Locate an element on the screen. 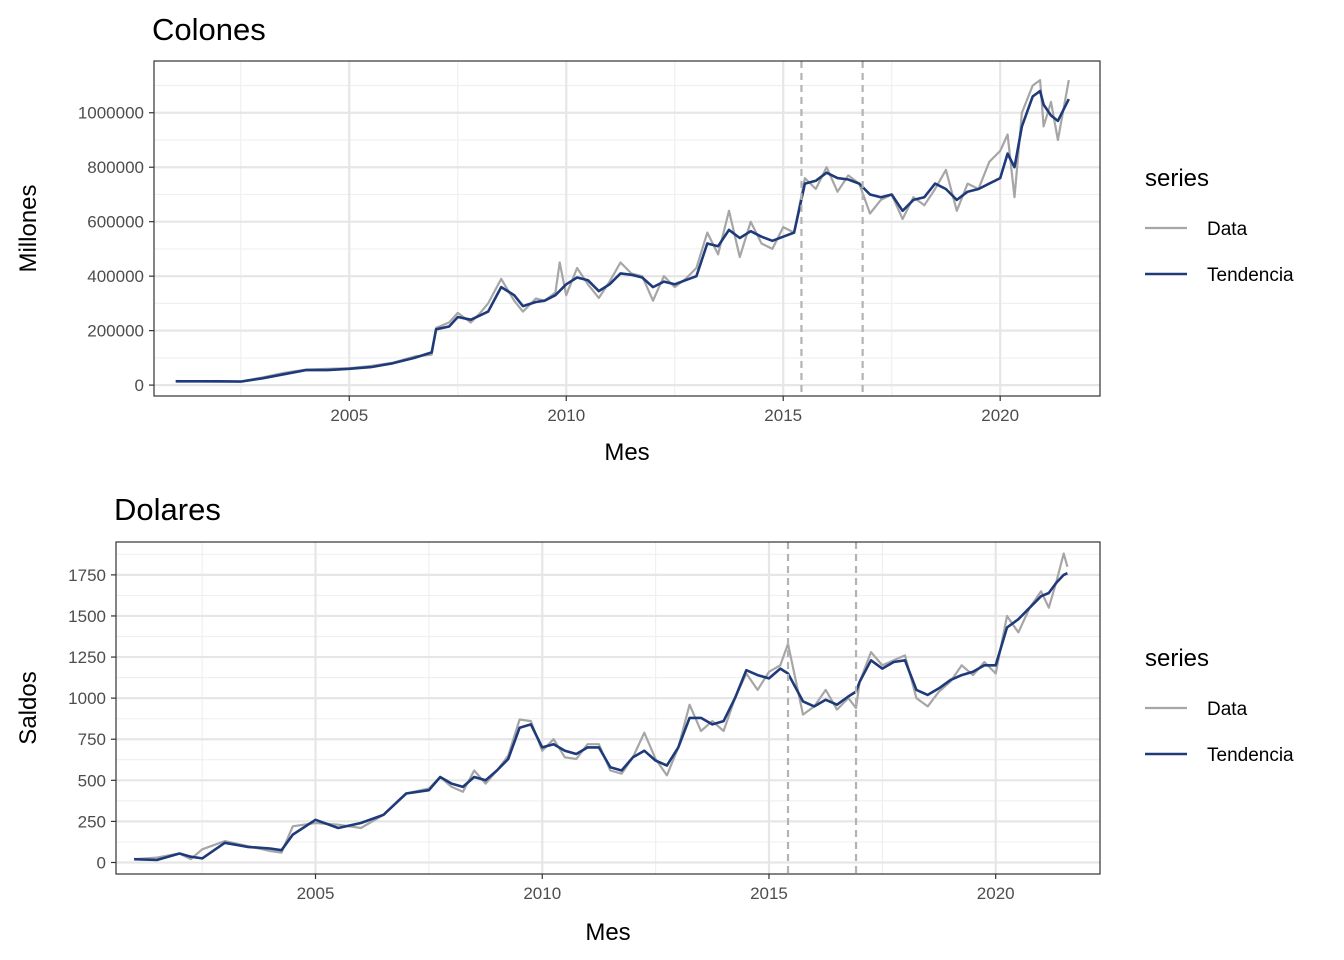 This screenshot has height=960, width=1344. y-tick-label: 250 is located at coordinates (92, 821).